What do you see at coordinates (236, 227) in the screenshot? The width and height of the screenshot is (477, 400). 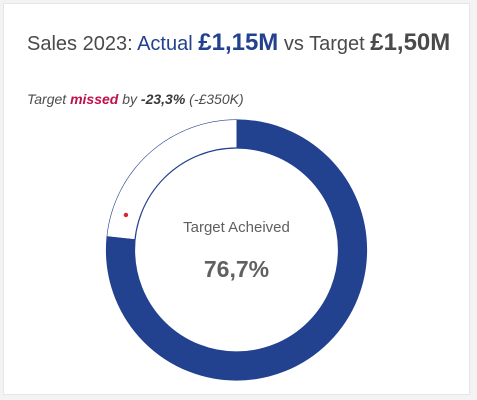 I see `donut-center-label: Target Acheived` at bounding box center [236, 227].